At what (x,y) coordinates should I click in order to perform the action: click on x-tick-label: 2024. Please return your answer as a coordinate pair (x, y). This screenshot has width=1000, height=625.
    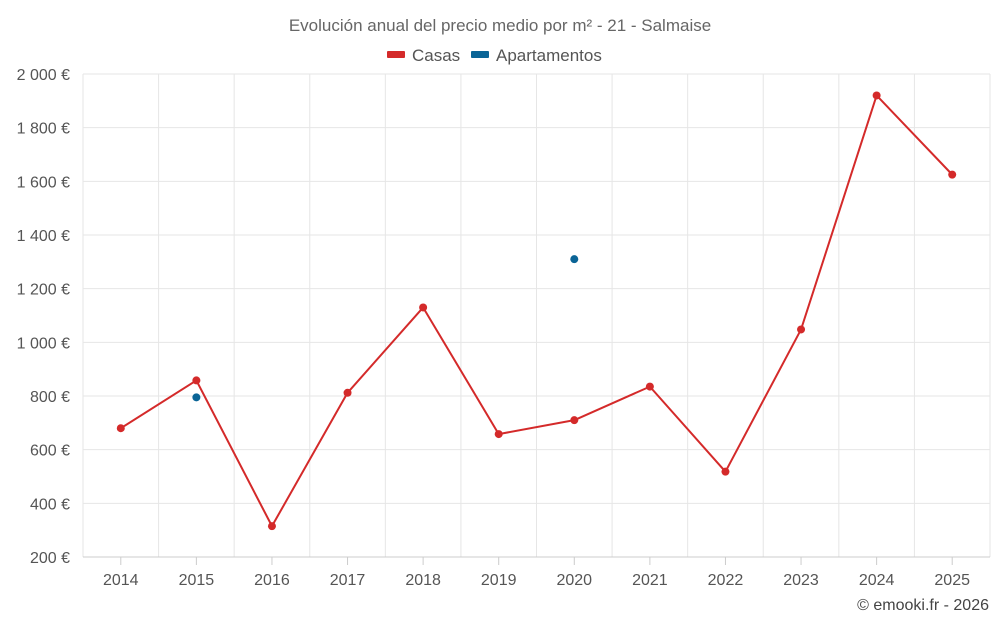
    Looking at the image, I should click on (877, 580).